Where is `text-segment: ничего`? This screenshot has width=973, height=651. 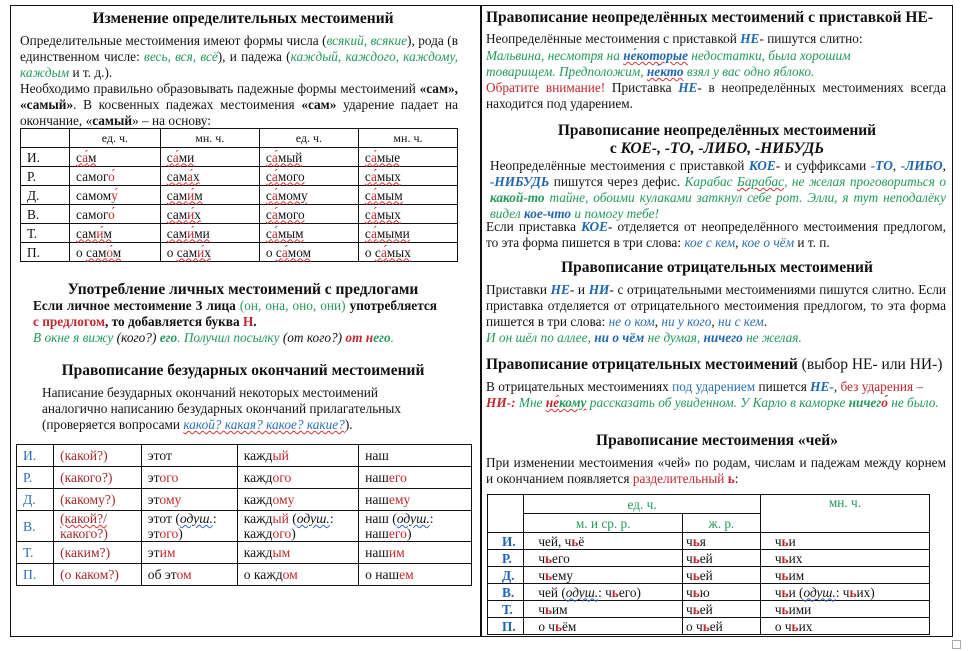 text-segment: ничего is located at coordinates (723, 337).